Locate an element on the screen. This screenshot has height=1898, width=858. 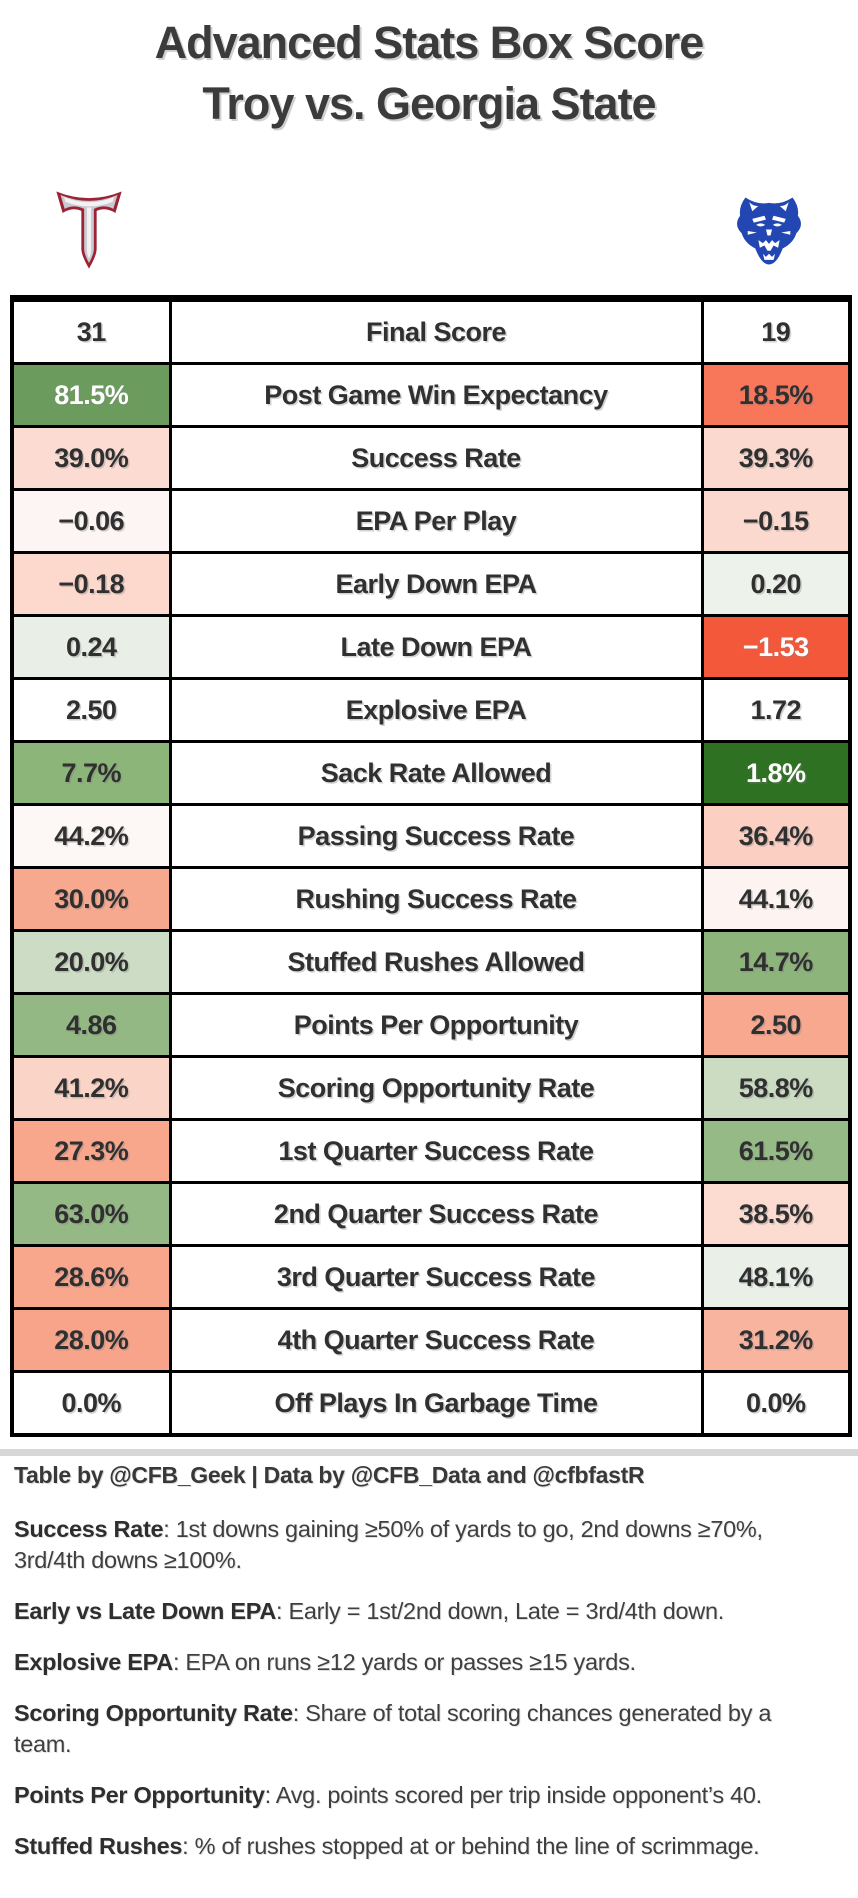
stat-value-left: −0.06 is located at coordinates (91, 521).